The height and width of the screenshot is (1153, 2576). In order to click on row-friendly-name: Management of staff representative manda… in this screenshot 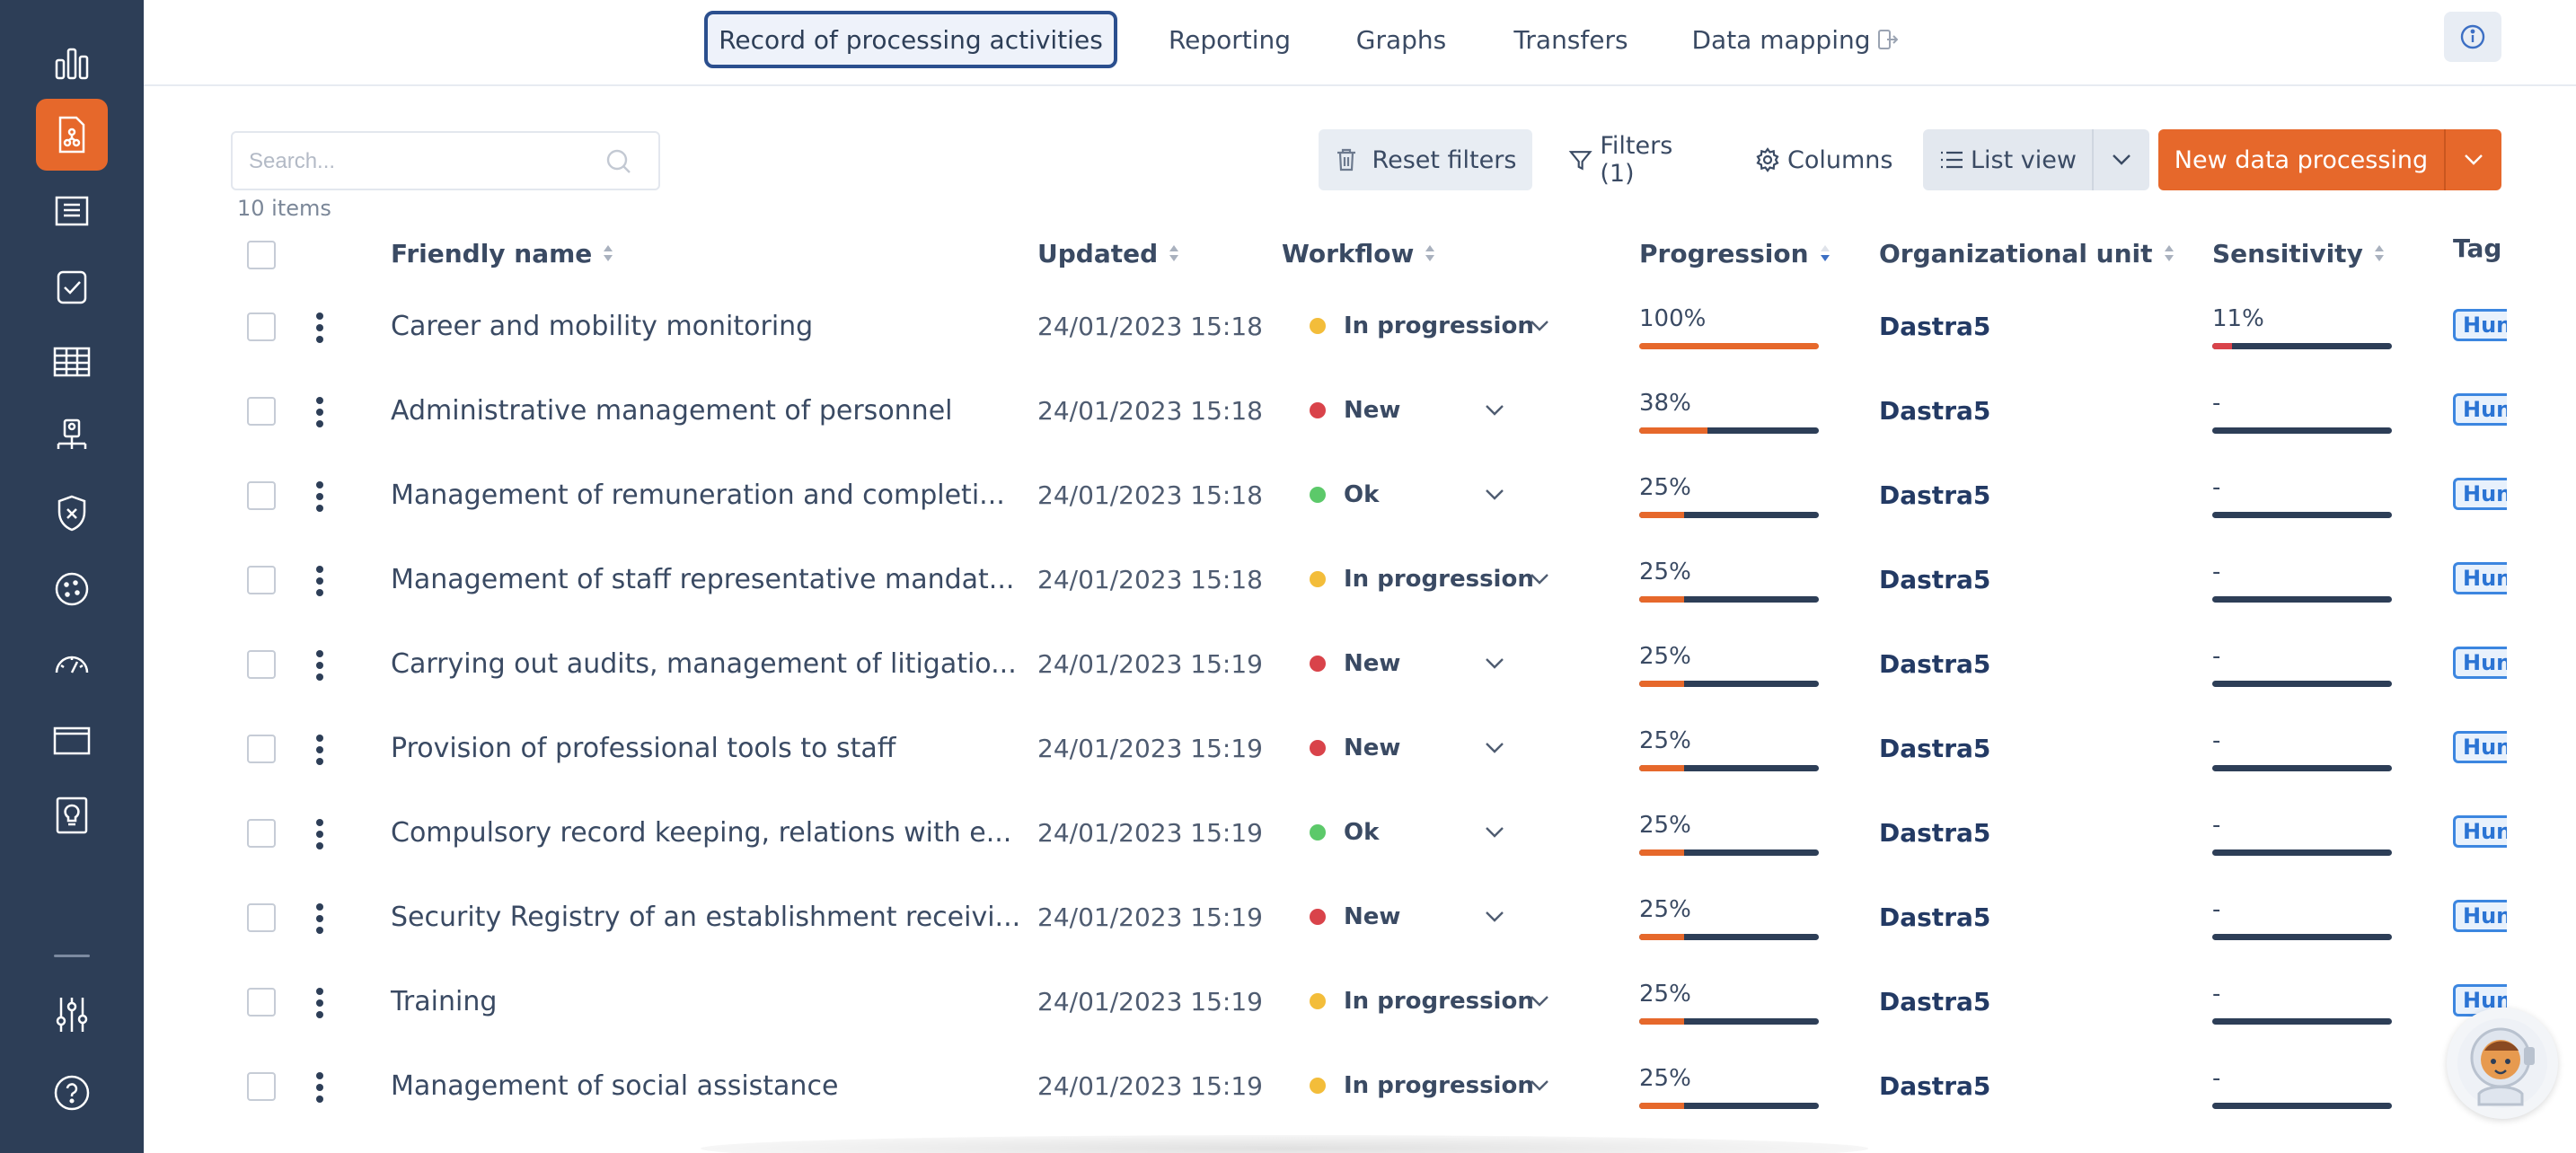, I will do `click(702, 579)`.